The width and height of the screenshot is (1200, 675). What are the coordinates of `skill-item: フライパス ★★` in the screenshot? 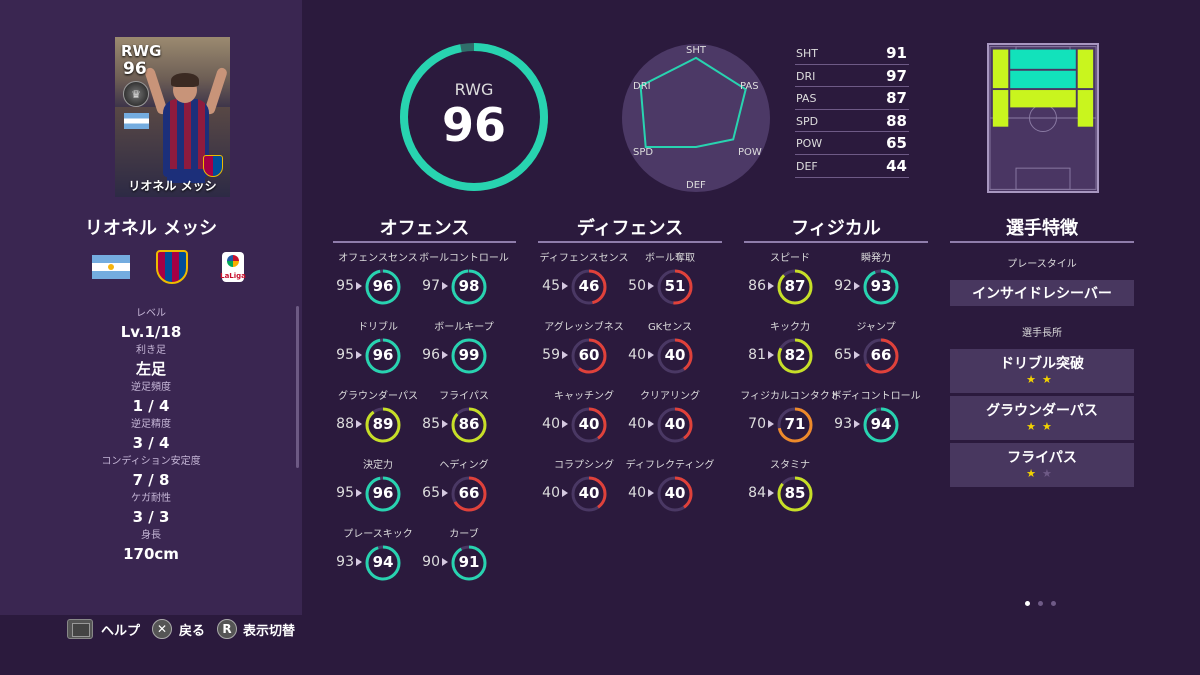 It's located at (1042, 465).